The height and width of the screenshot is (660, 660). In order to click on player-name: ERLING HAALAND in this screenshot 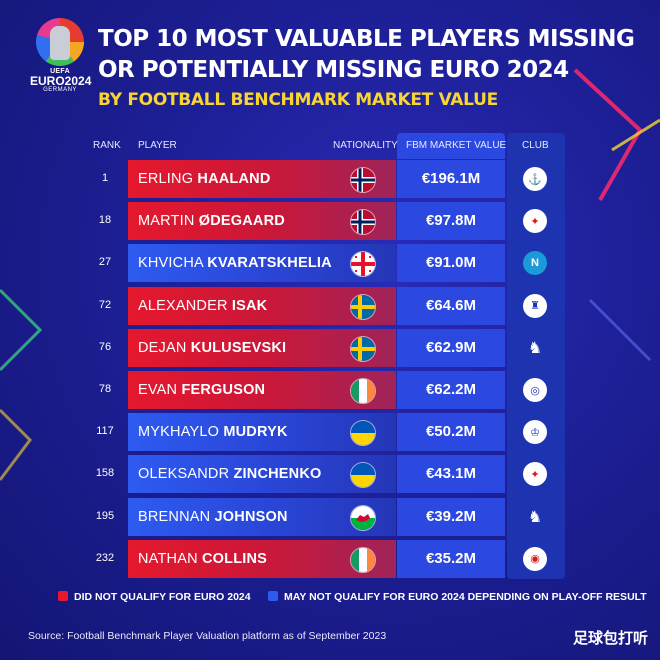, I will do `click(204, 179)`.